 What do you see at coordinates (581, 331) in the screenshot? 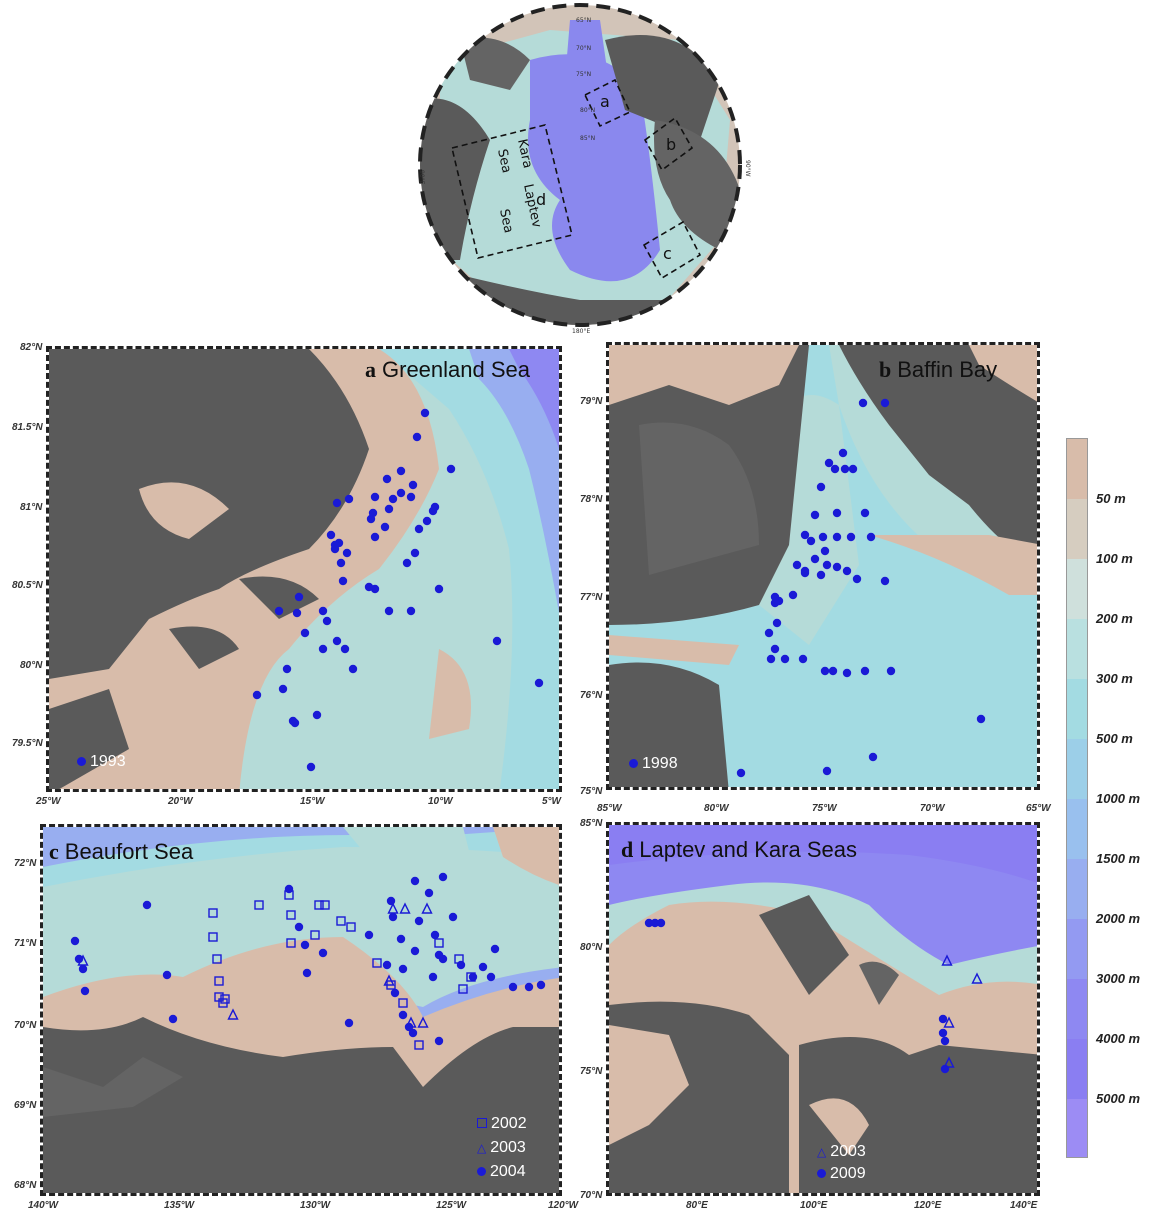
I see `lon-label: 180°E` at bounding box center [581, 331].